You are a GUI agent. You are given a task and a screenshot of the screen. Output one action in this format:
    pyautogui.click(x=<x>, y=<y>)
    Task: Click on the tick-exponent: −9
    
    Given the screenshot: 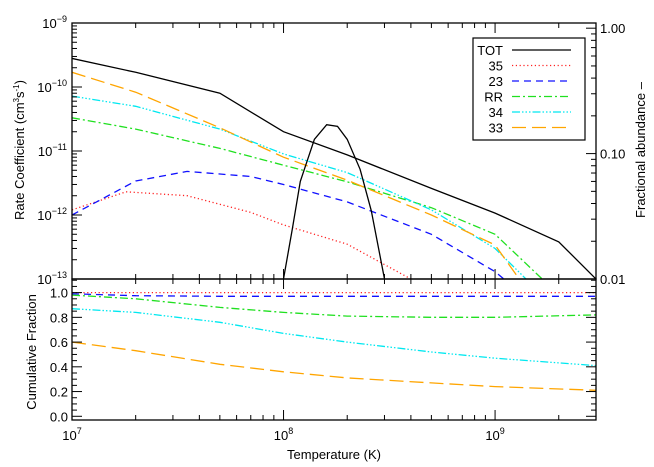 What is the action you would take?
    pyautogui.click(x=62, y=19)
    